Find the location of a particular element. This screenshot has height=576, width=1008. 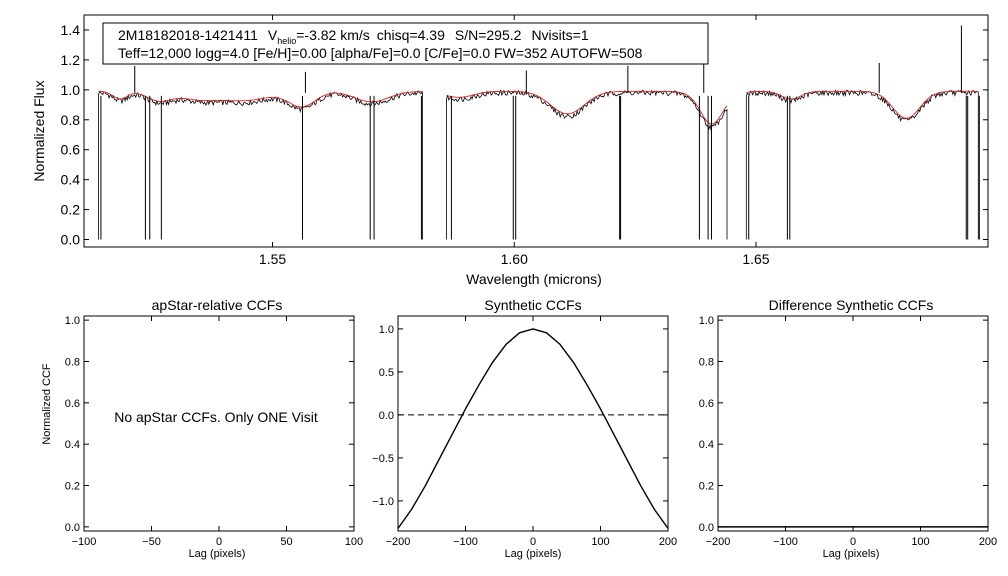

synthetic-ccf-curve is located at coordinates (533, 428).